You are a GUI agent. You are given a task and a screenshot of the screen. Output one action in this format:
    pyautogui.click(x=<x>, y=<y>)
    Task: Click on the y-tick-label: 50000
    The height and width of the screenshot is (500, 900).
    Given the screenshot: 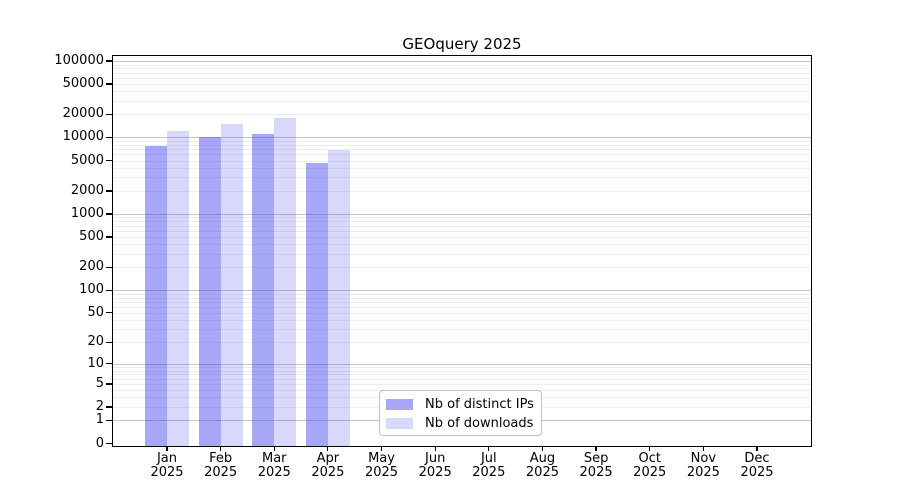 What is the action you would take?
    pyautogui.click(x=83, y=84)
    